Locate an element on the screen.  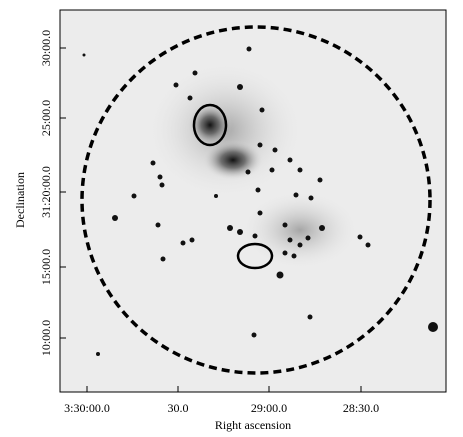
y-tick-label: 10:00.0 is located at coordinates (46, 338).